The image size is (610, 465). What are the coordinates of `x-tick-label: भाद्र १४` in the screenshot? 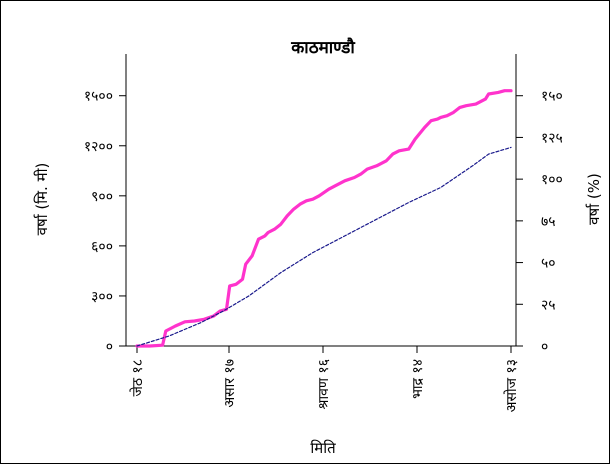 It's located at (418, 379).